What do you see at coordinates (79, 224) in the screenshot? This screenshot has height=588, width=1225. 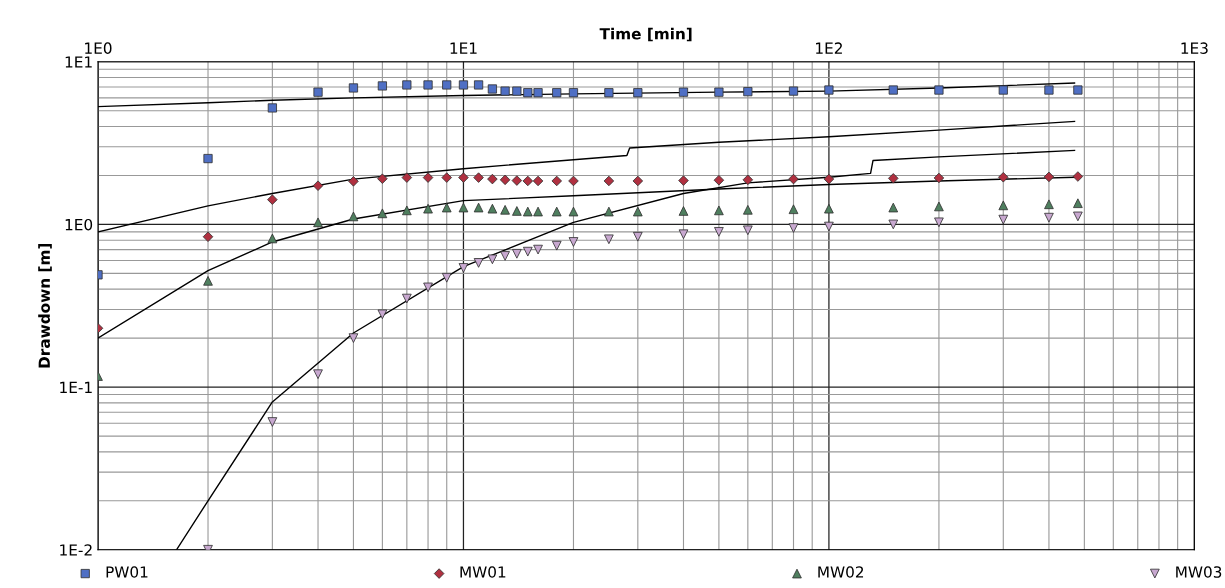 I see `y-tick-label: 1E0` at bounding box center [79, 224].